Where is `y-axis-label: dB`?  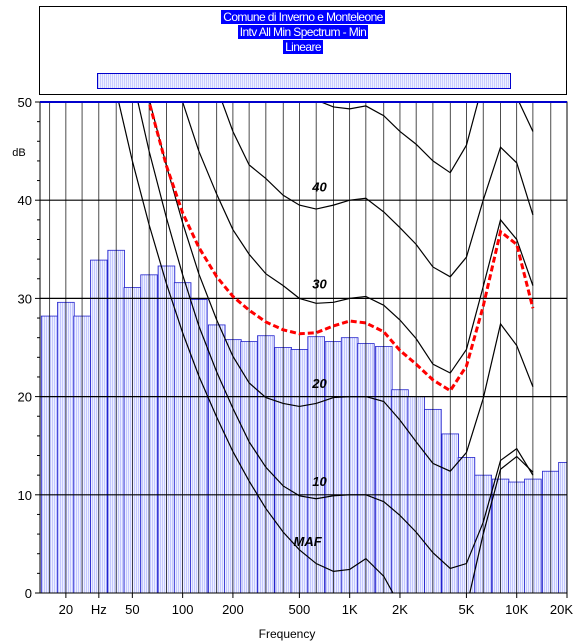 y-axis-label: dB is located at coordinates (18, 153).